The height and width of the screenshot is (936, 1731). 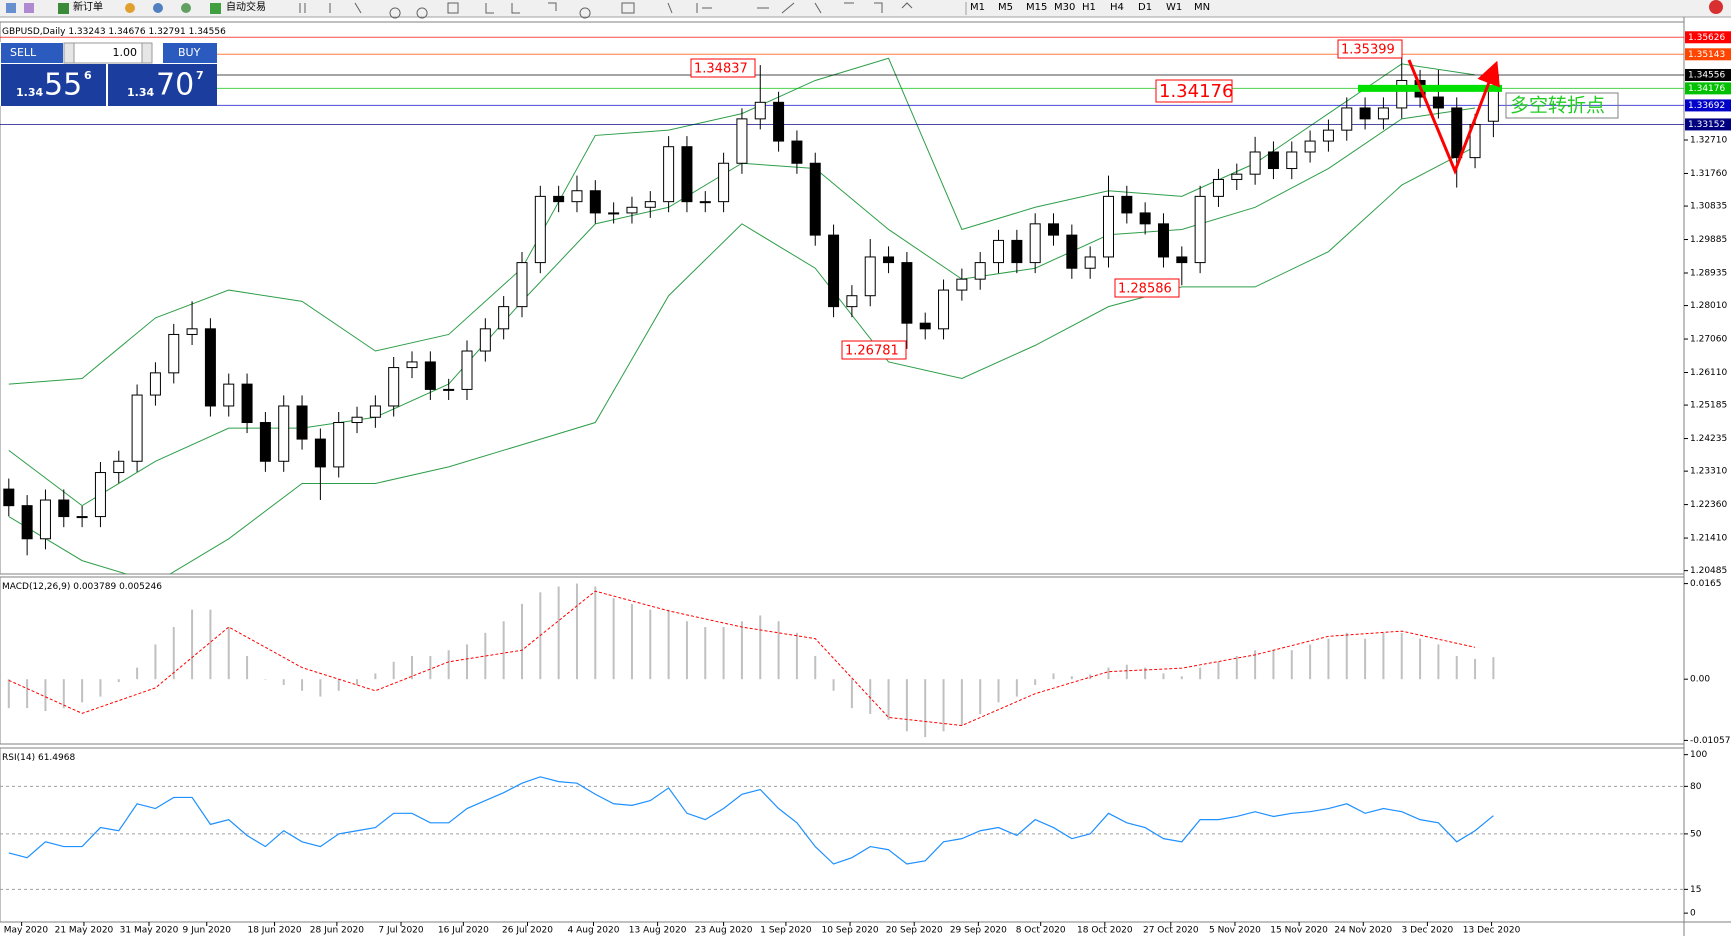 What do you see at coordinates (147, 53) in the screenshot?
I see `lots-up` at bounding box center [147, 53].